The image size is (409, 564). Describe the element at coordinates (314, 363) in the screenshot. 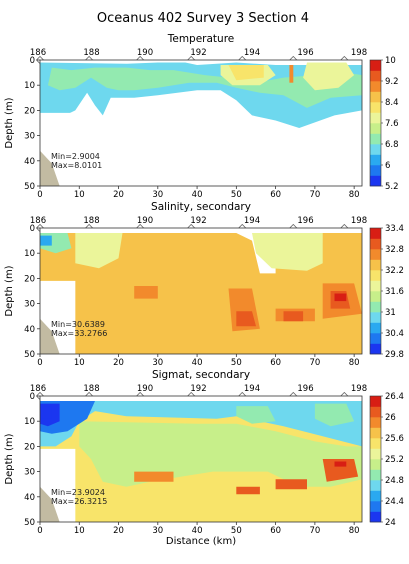

I see `x-tick-label: 70` at that location.